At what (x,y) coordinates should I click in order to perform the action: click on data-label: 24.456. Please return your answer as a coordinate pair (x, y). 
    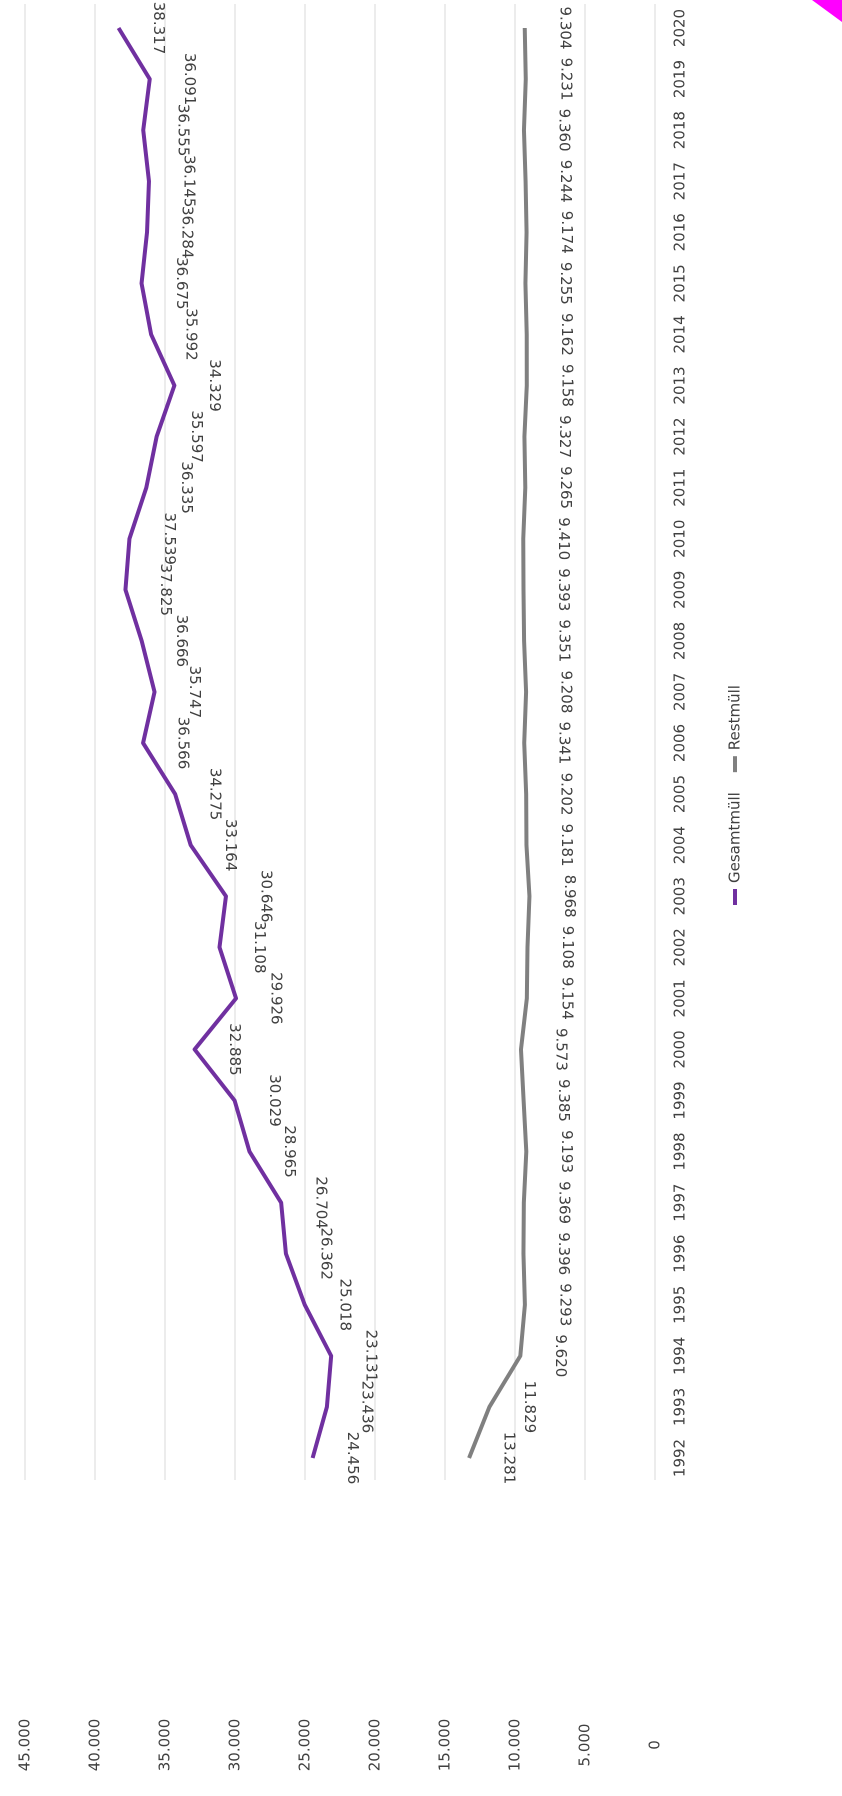
    Looking at the image, I should click on (353, 1458).